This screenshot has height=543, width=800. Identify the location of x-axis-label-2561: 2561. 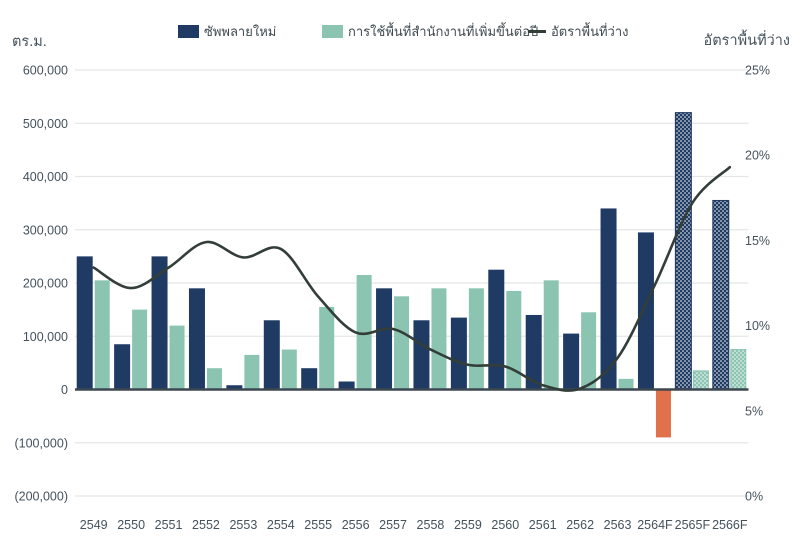
(543, 525).